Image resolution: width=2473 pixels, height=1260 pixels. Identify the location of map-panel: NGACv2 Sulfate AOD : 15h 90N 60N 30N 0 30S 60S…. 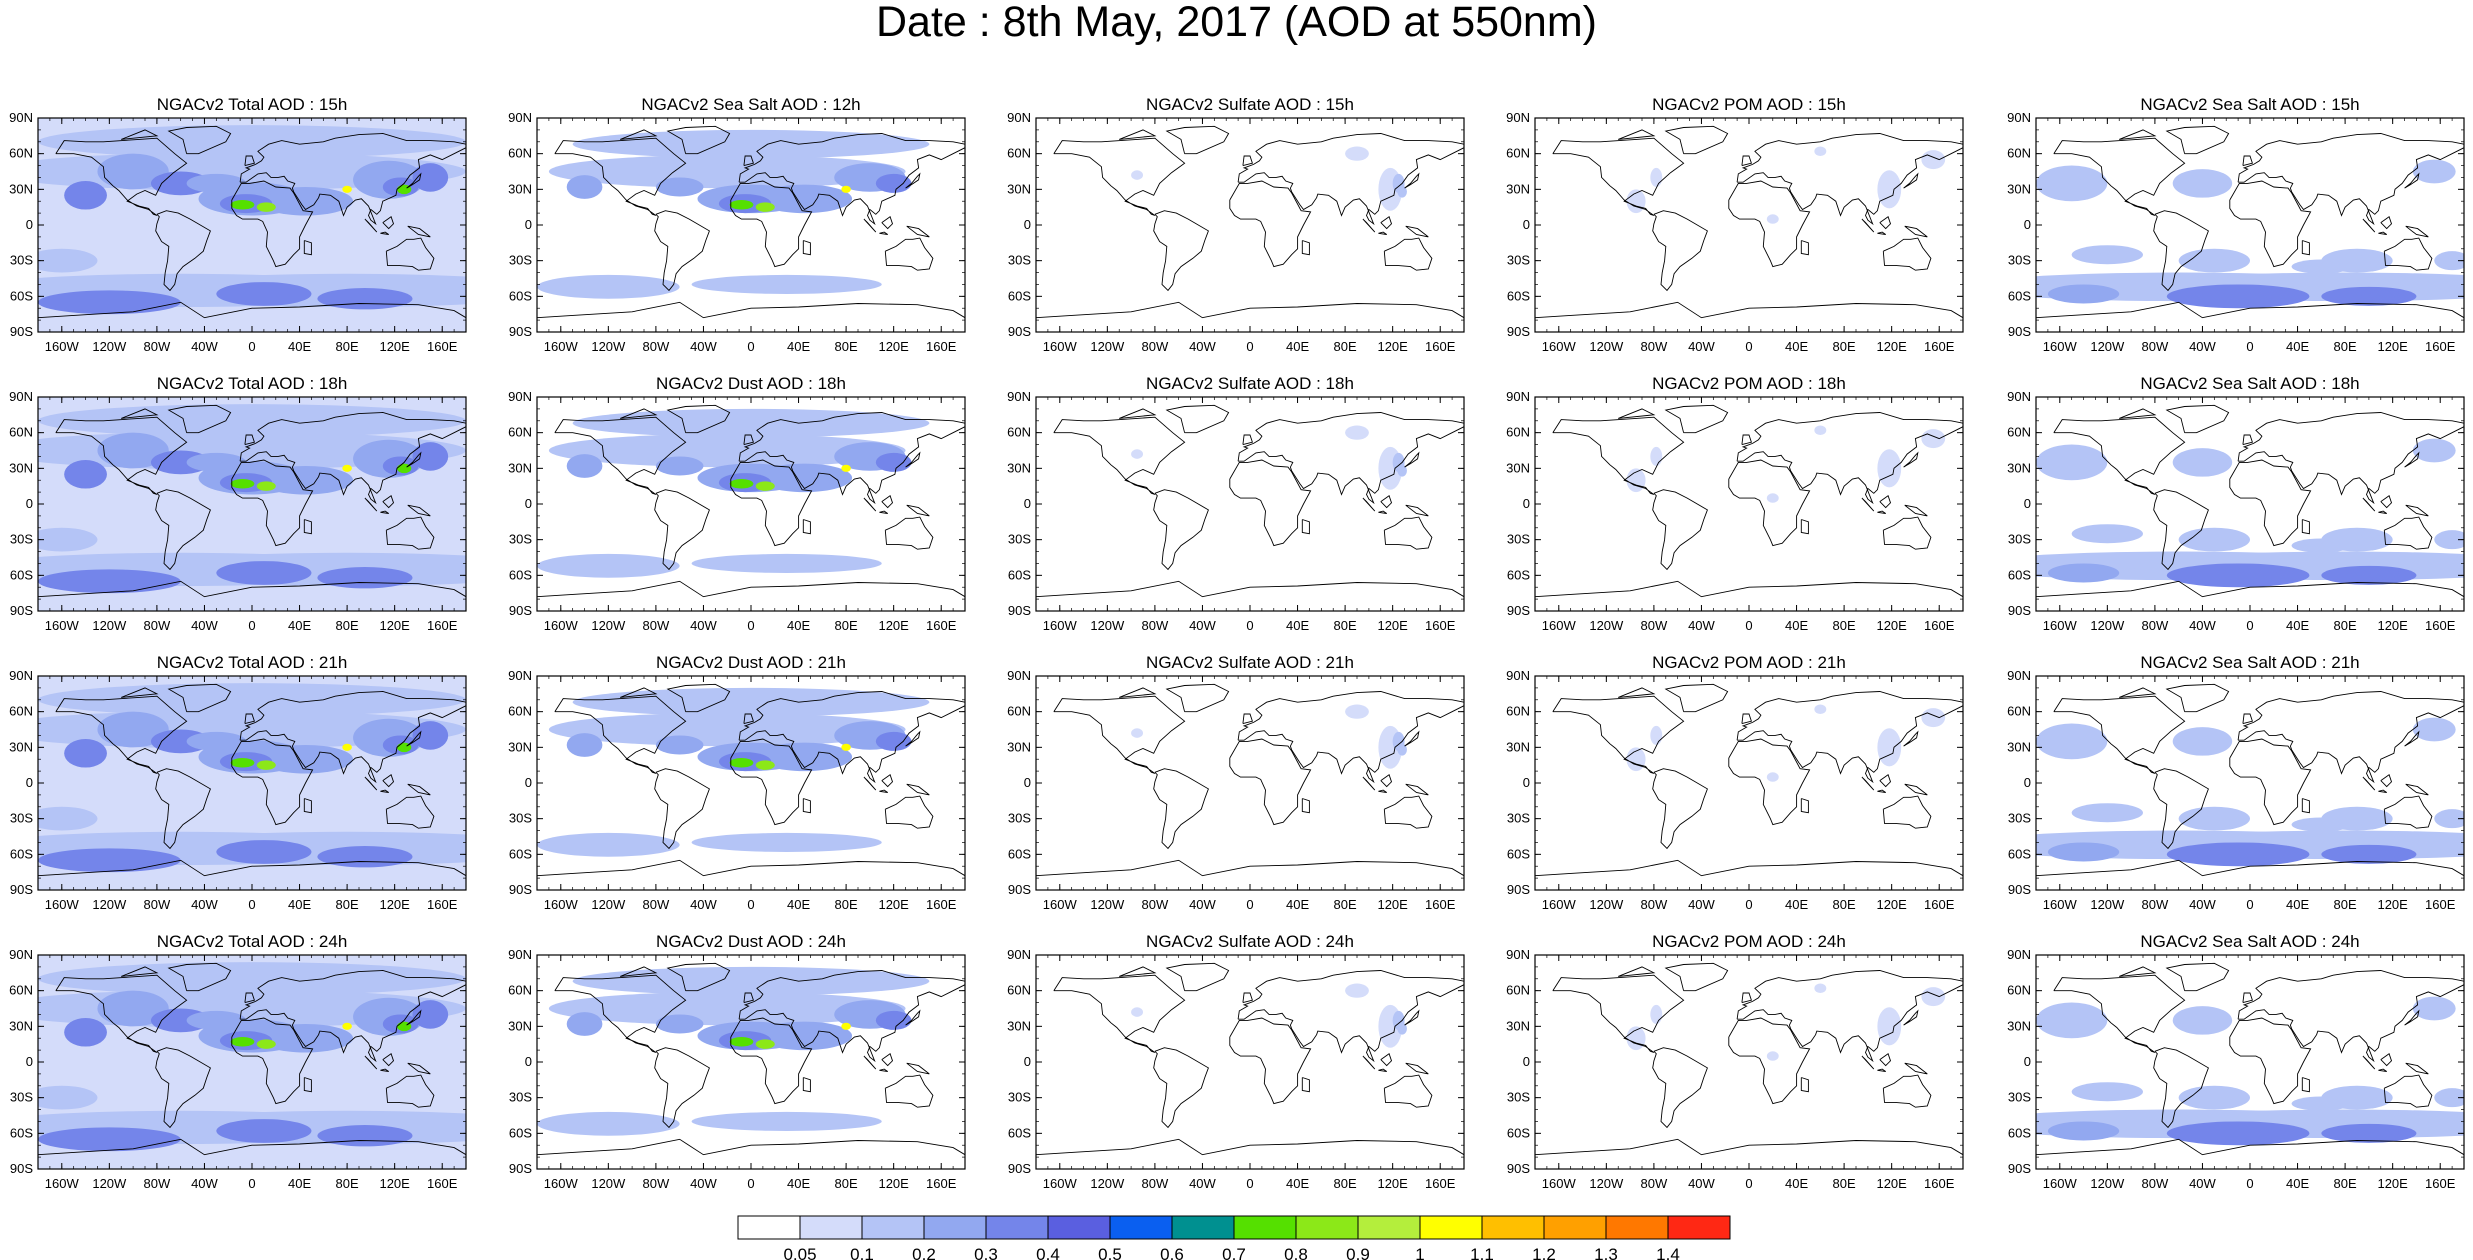
(1236, 224).